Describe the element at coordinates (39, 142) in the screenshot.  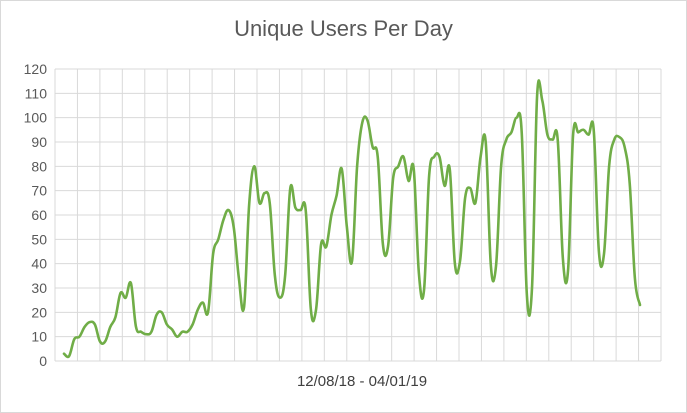
I see `y-tick-label: 90` at that location.